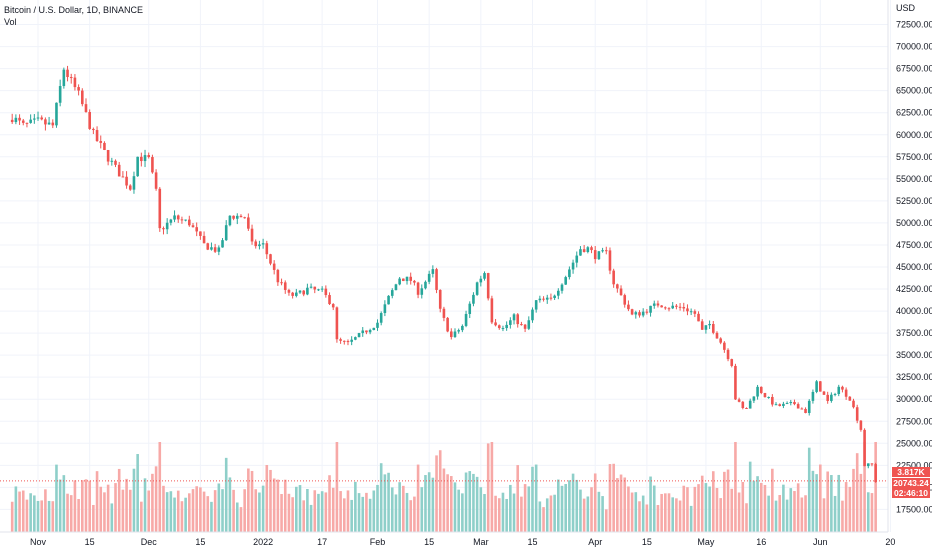  What do you see at coordinates (914, 399) in the screenshot?
I see `price-tick-label: 30000.00` at bounding box center [914, 399].